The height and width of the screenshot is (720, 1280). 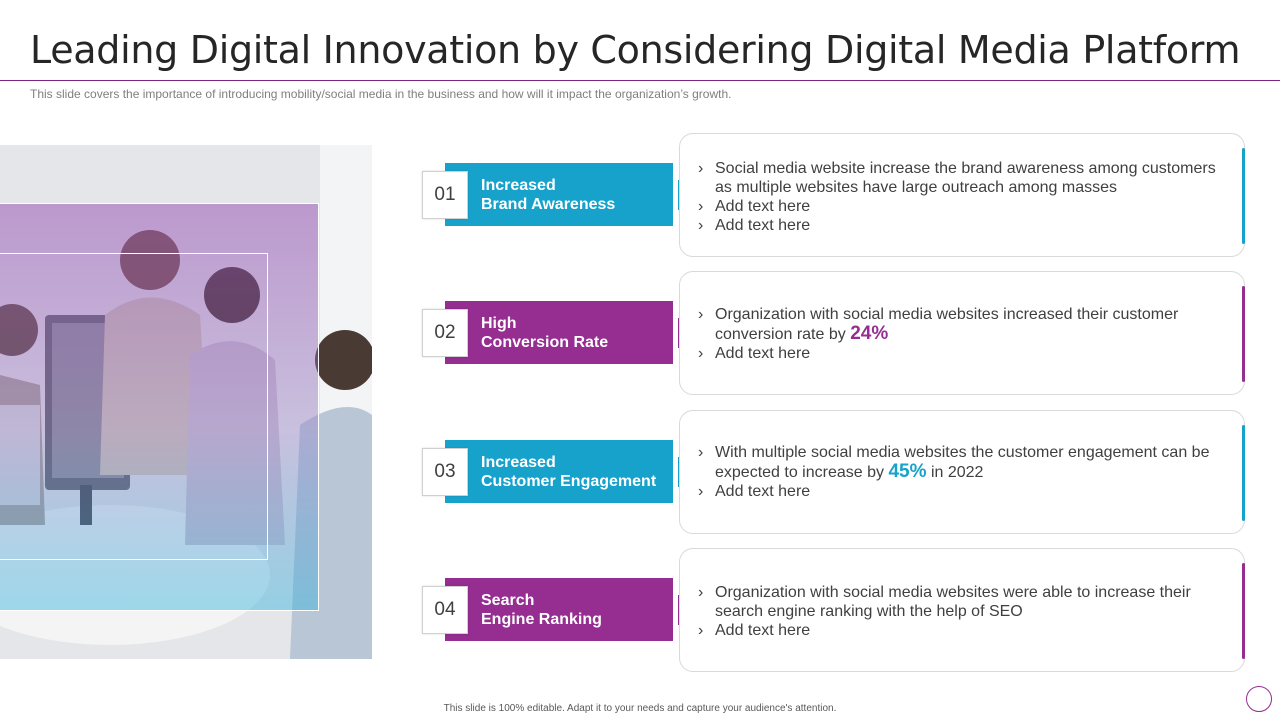 What do you see at coordinates (445, 195) in the screenshot?
I see `item-number: 01` at bounding box center [445, 195].